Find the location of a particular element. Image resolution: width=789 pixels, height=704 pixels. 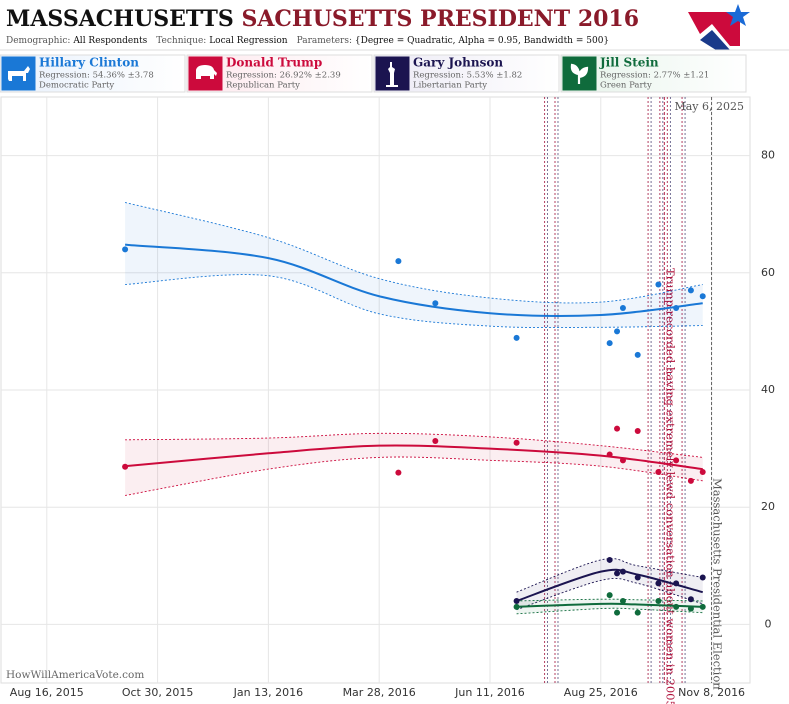

param-value: All Respondents is located at coordinates (109, 41).